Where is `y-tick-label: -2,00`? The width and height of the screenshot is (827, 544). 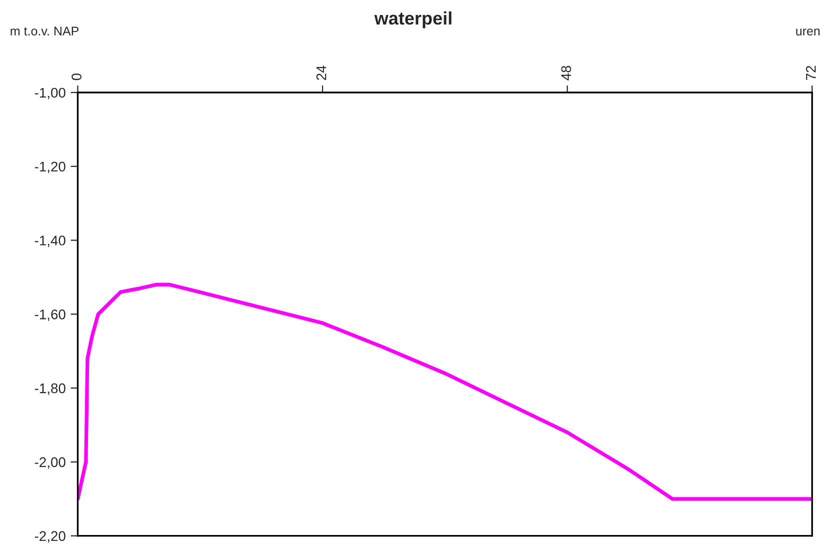 y-tick-label: -2,00 is located at coordinates (50, 463).